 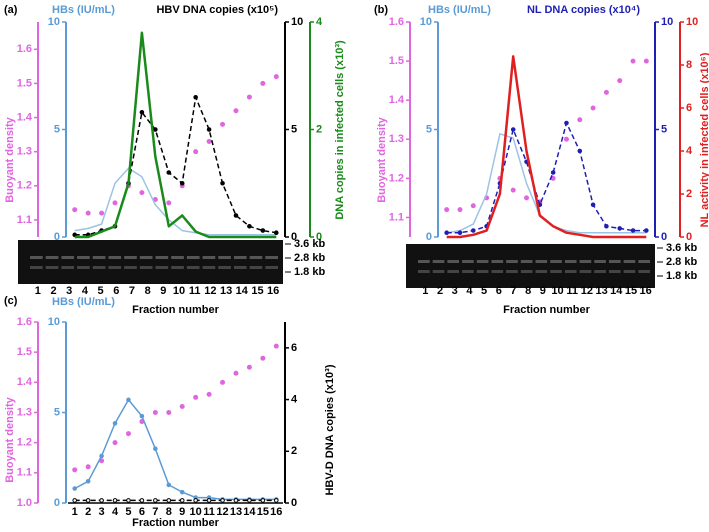 I want to click on gel-label: 2.8 kb, so click(x=681, y=262).